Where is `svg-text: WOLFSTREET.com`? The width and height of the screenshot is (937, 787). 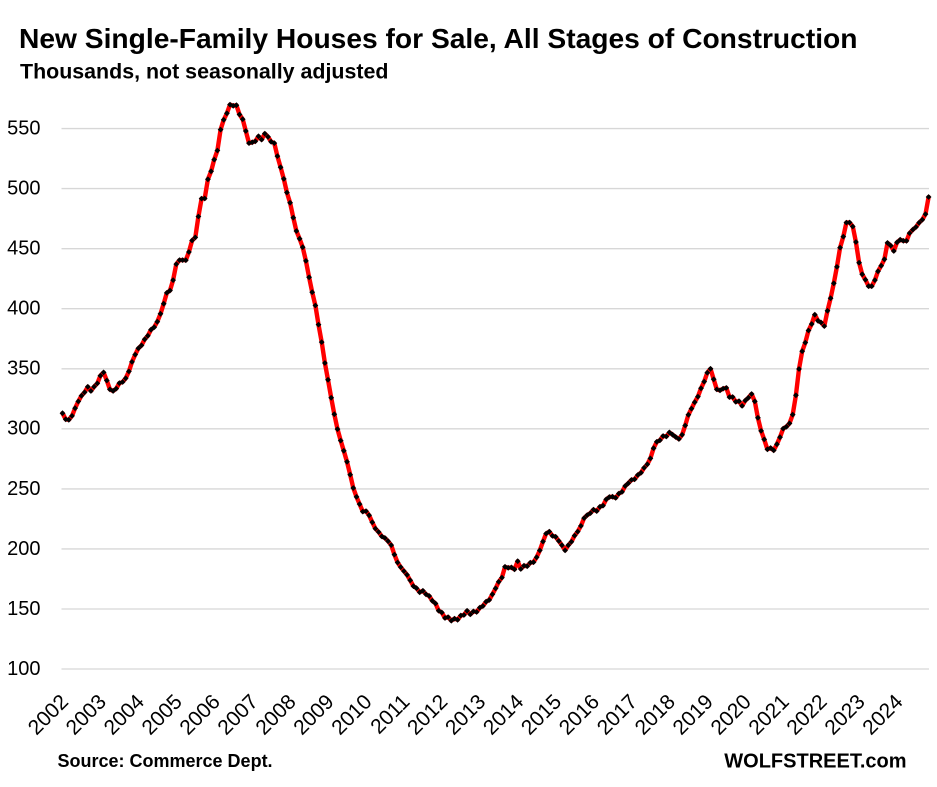
svg-text: WOLFSTREET.com is located at coordinates (815, 762).